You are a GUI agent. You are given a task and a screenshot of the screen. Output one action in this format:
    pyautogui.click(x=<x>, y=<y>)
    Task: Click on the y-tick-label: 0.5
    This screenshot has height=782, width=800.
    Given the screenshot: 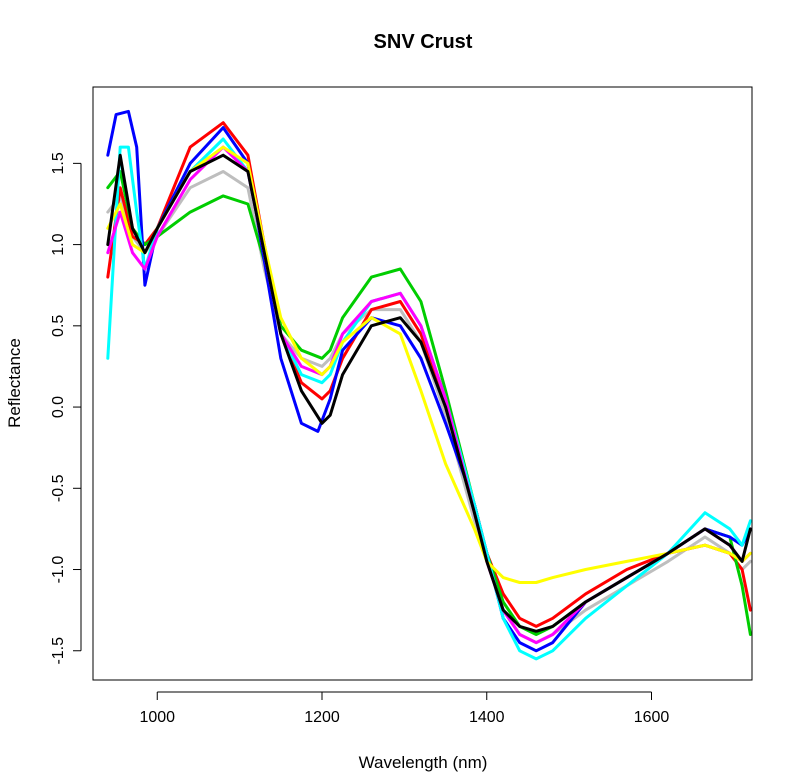 What is the action you would take?
    pyautogui.click(x=58, y=326)
    